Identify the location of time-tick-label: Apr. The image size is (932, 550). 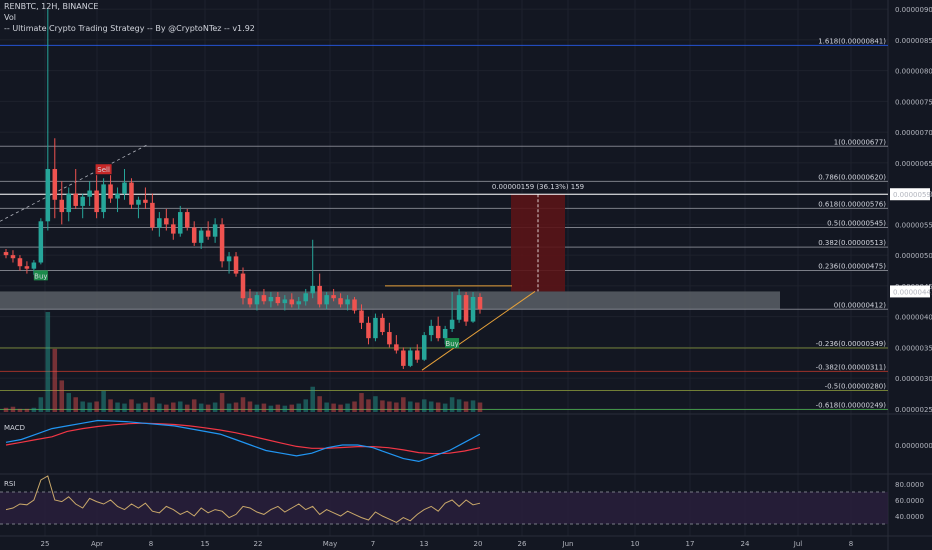
(97, 544).